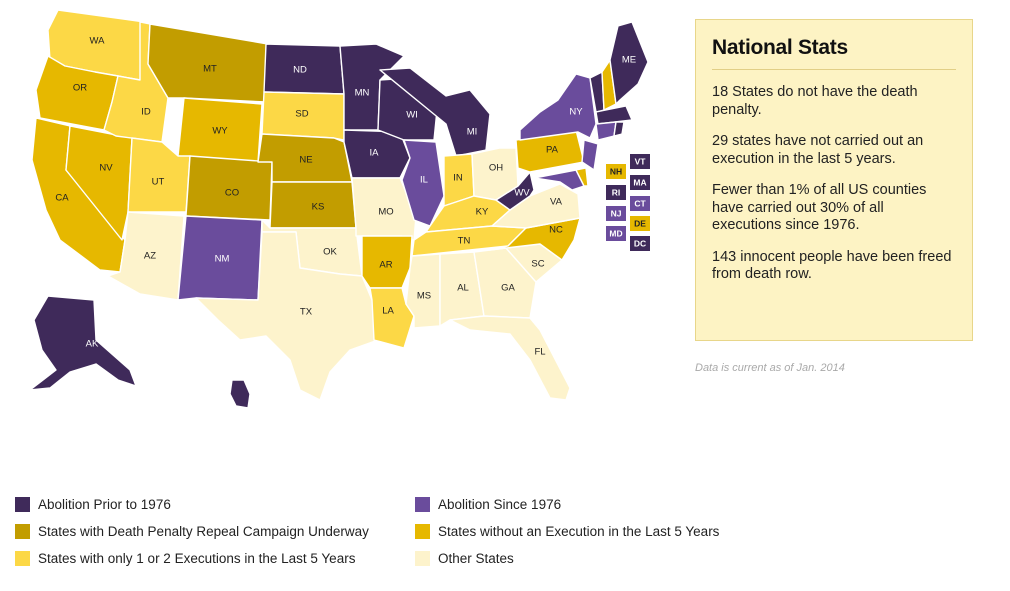 The height and width of the screenshot is (591, 1010). What do you see at coordinates (559, 180) in the screenshot?
I see `state-md` at bounding box center [559, 180].